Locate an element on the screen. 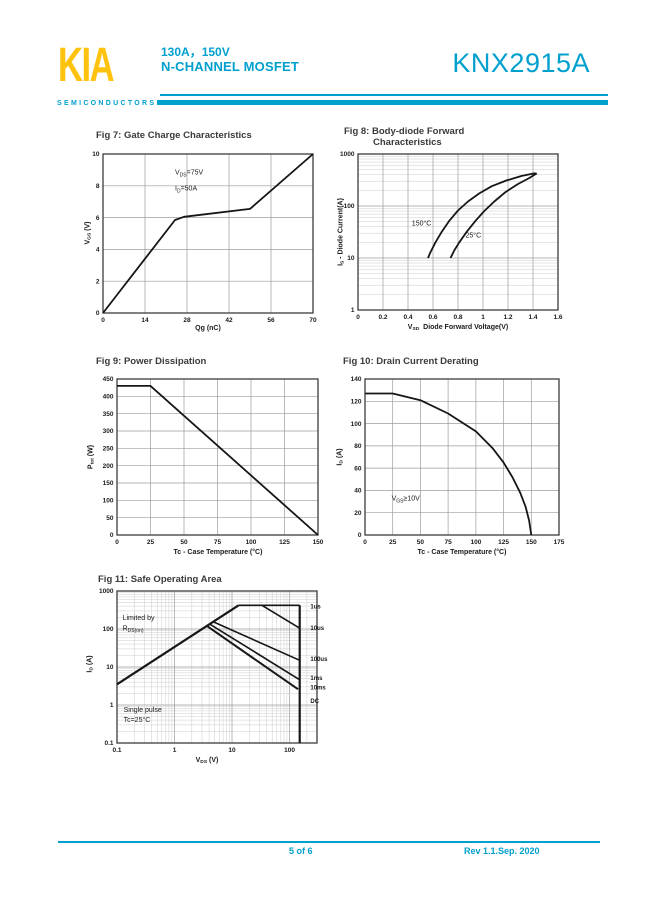  svg-text: 0.2 is located at coordinates (382, 317).